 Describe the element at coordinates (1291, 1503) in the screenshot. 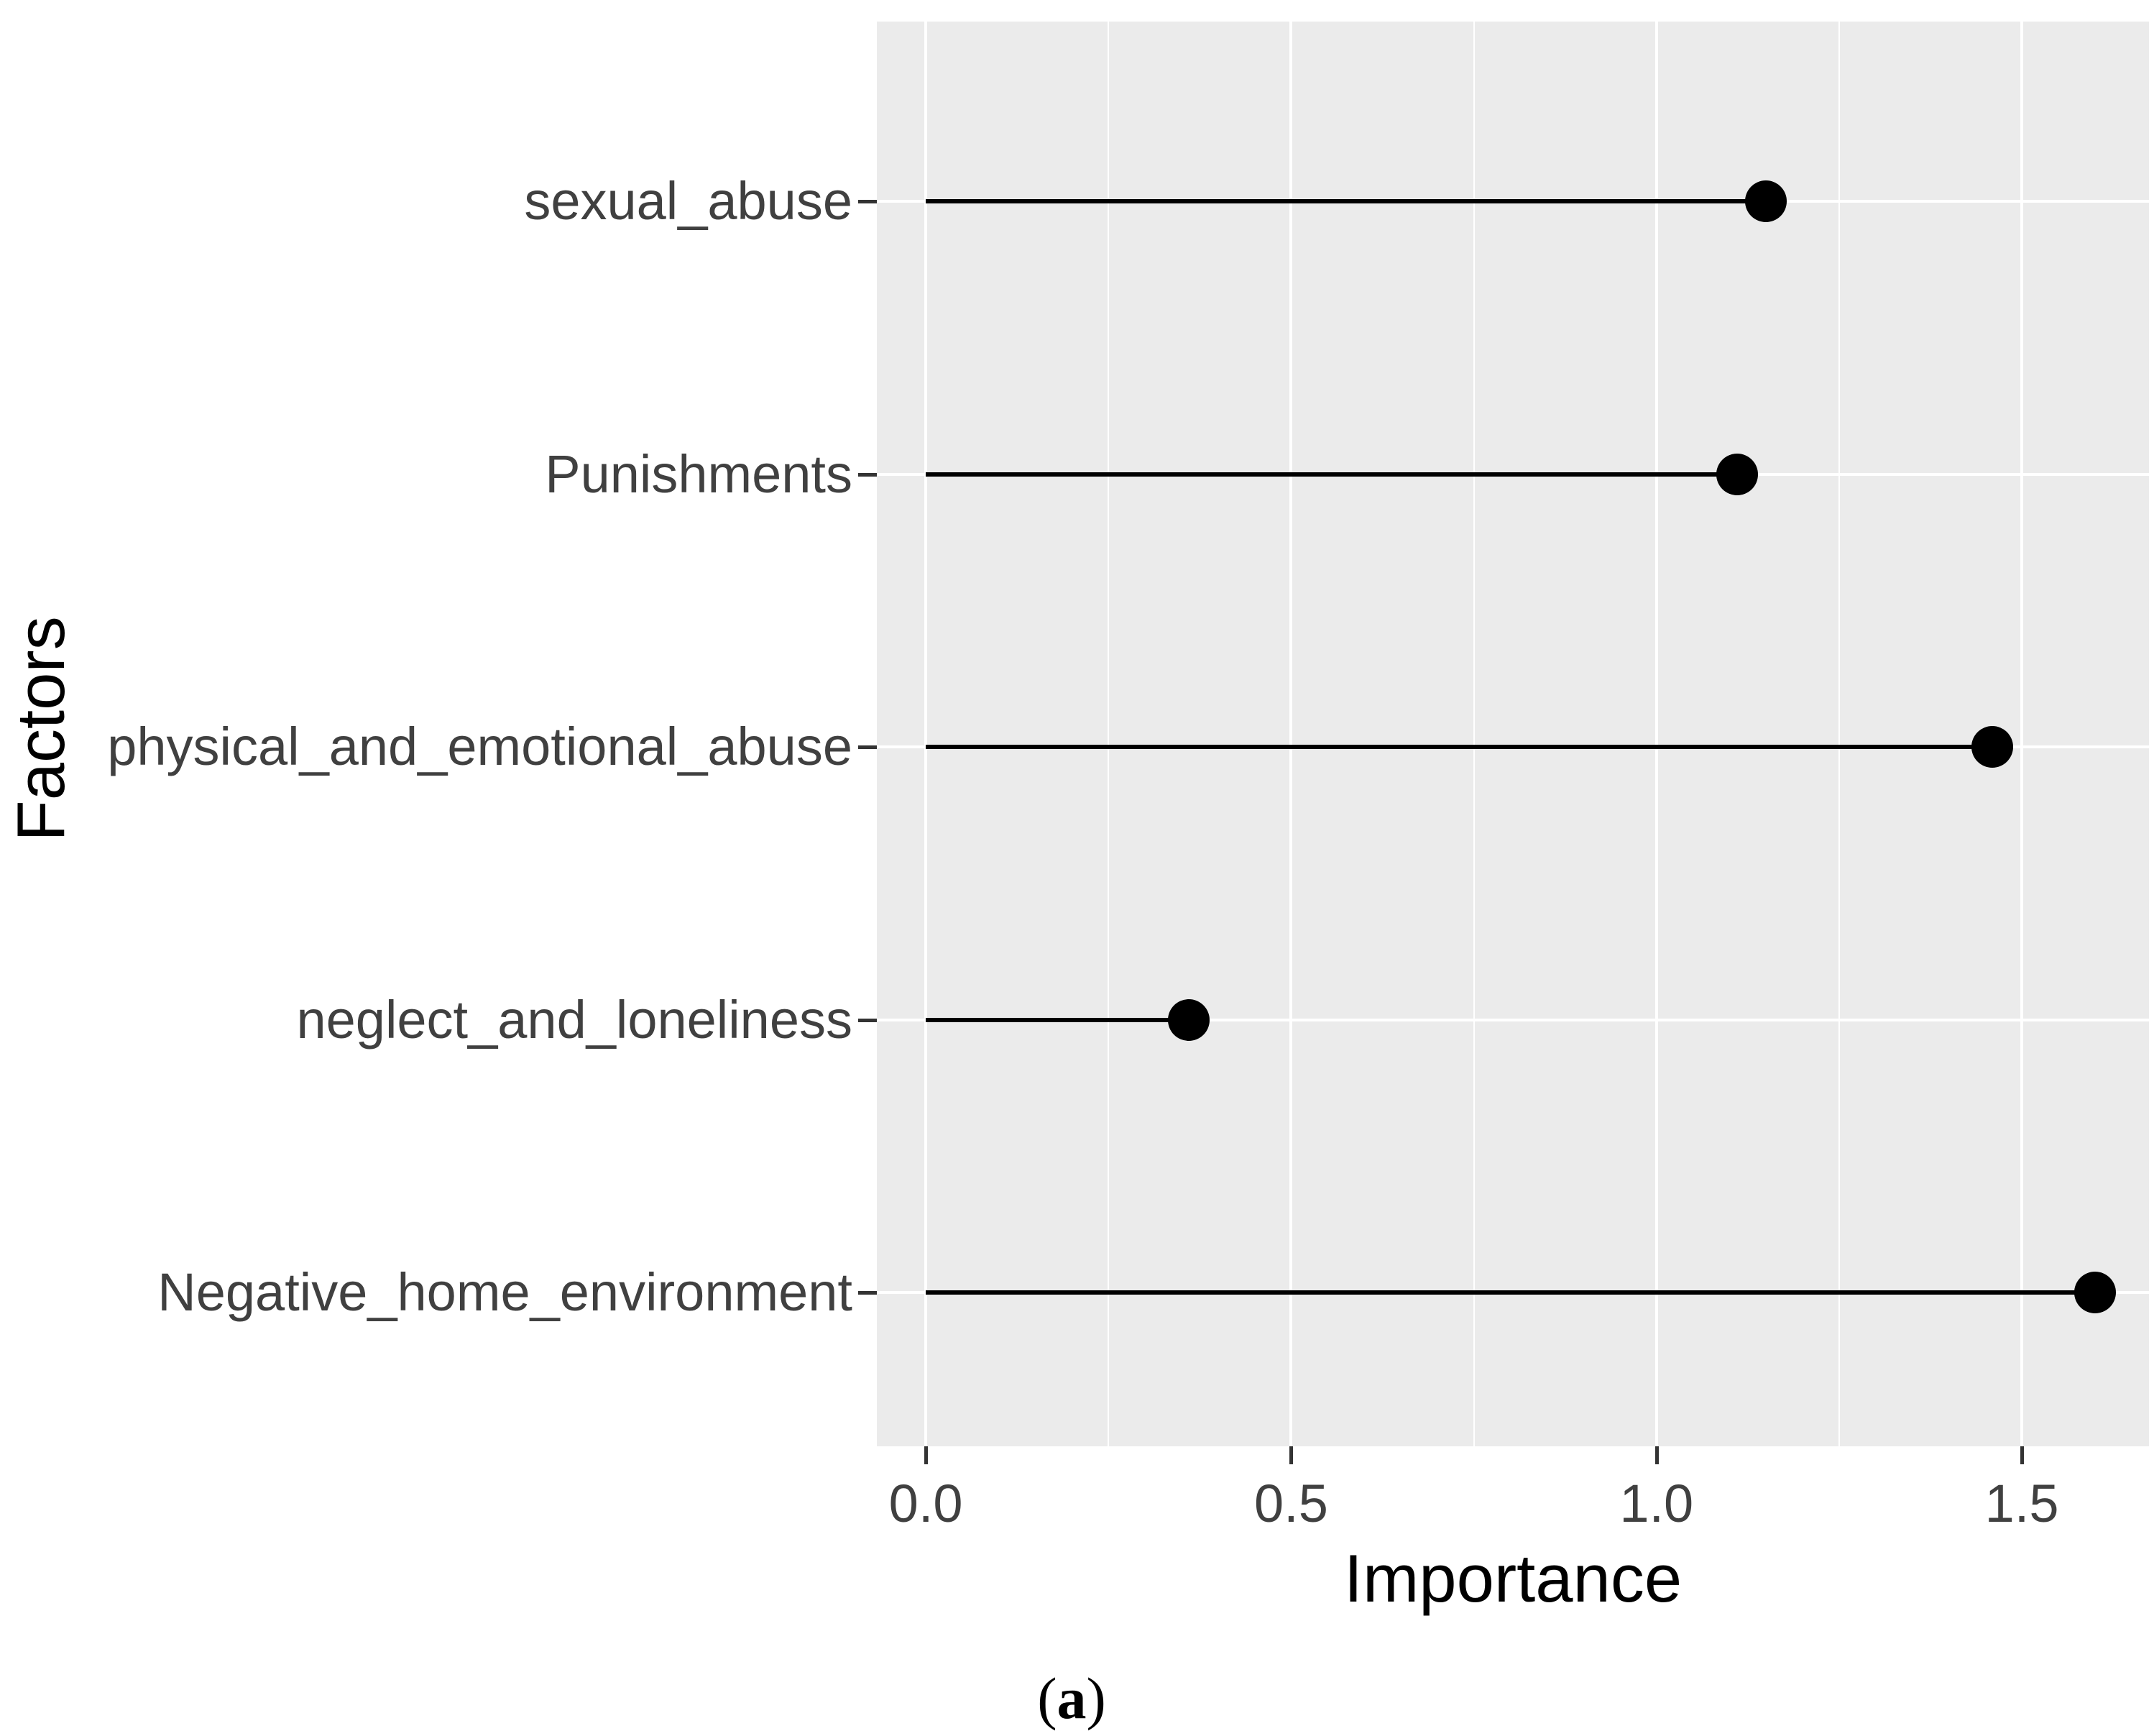

I see `x-axis-tick-label: 0.5` at that location.